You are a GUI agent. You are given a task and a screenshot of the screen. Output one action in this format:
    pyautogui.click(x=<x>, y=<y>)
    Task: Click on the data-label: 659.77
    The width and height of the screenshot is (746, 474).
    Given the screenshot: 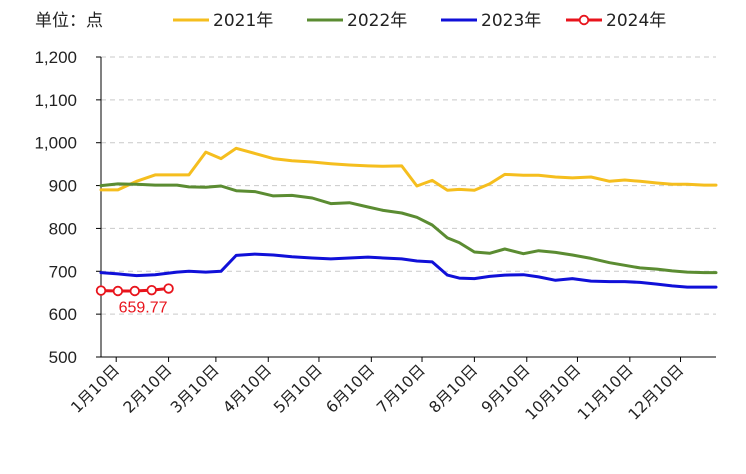 What is the action you would take?
    pyautogui.click(x=143, y=308)
    